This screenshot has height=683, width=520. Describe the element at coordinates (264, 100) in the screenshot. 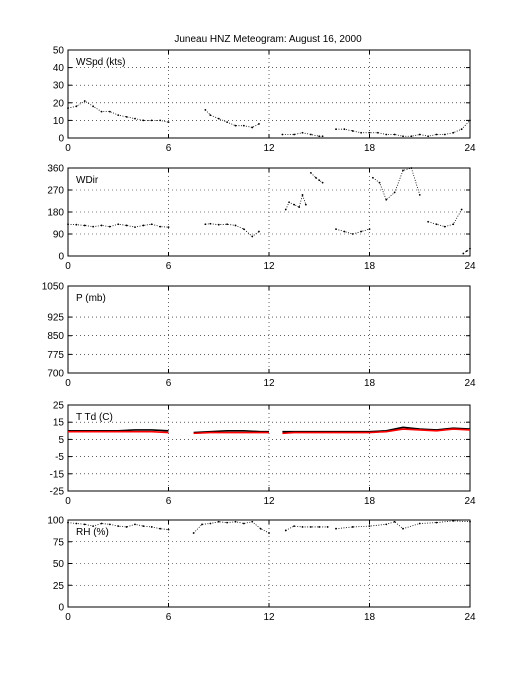

I see `wspd-panel: 0 6 12 18 24 0 10 20 30 40 50 WSpd (kts)` at that location.